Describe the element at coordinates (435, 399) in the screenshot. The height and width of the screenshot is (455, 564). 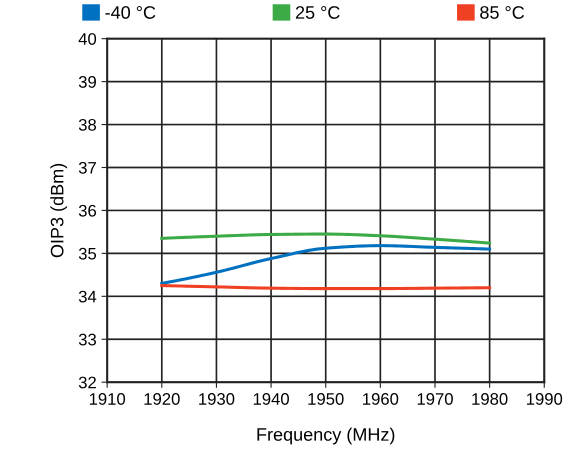
I see `x-tick-label: 1970` at that location.